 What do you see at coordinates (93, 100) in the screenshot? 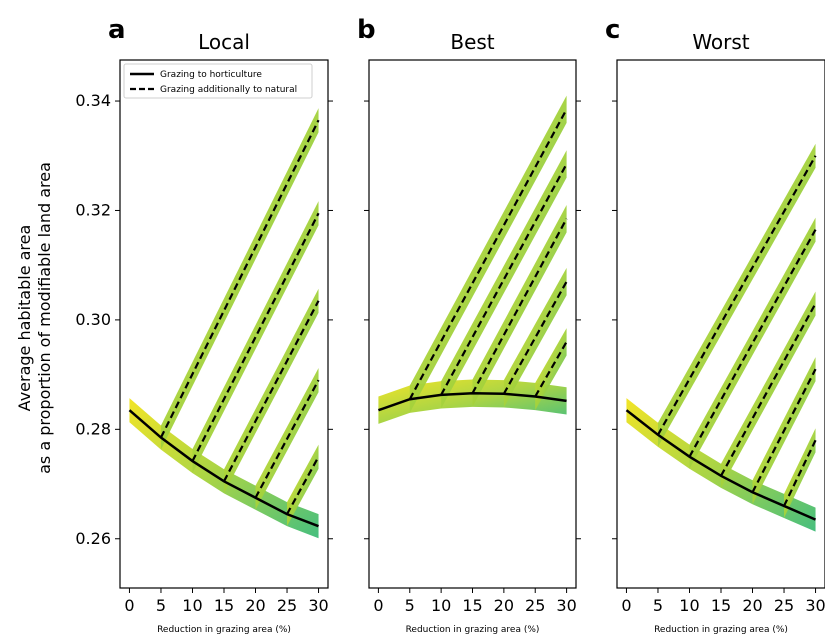
I see `ytick-label: 0.34` at bounding box center [93, 100].